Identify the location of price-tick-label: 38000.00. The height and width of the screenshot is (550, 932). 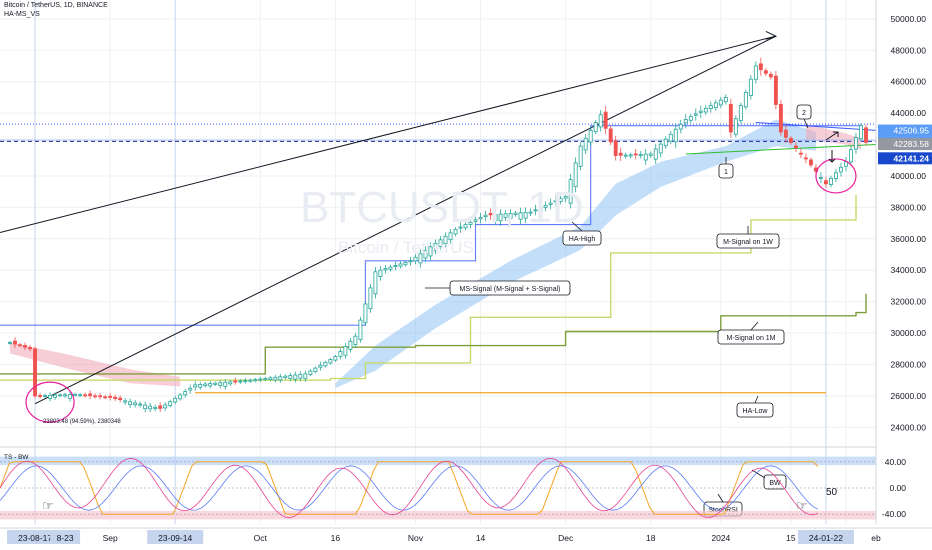
(909, 207).